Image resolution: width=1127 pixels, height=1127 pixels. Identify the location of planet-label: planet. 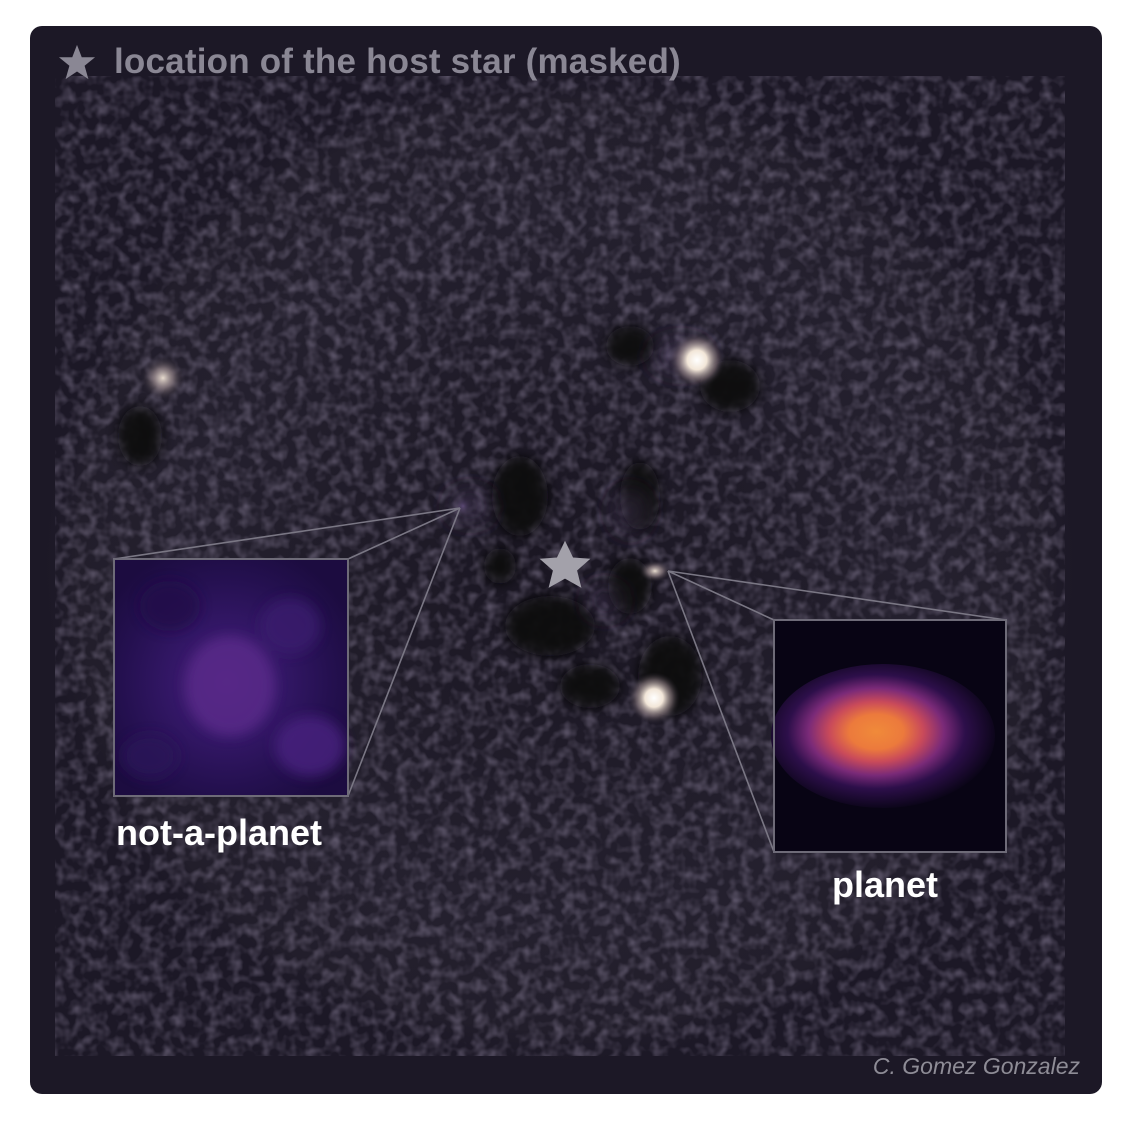
(885, 884).